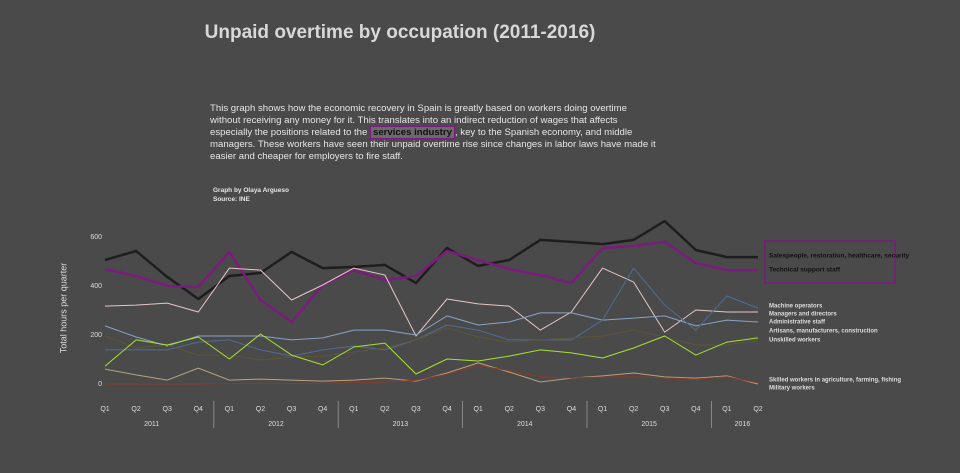  What do you see at coordinates (805, 270) in the screenshot?
I see `legend-label: Technical support staff` at bounding box center [805, 270].